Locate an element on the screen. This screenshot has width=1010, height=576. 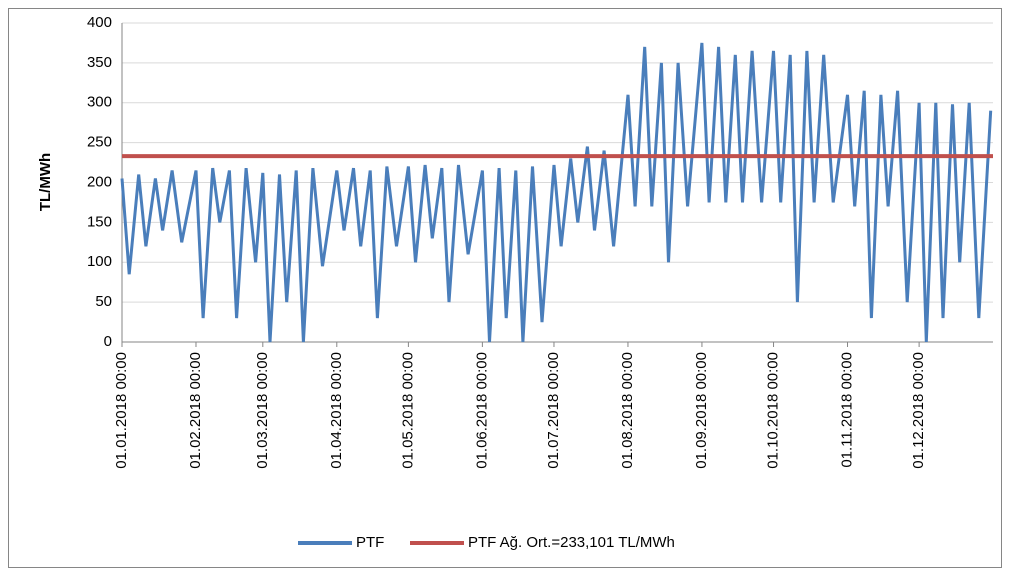
x-tick-label: 01.04.2018 00:00 is located at coordinates (336, 410).